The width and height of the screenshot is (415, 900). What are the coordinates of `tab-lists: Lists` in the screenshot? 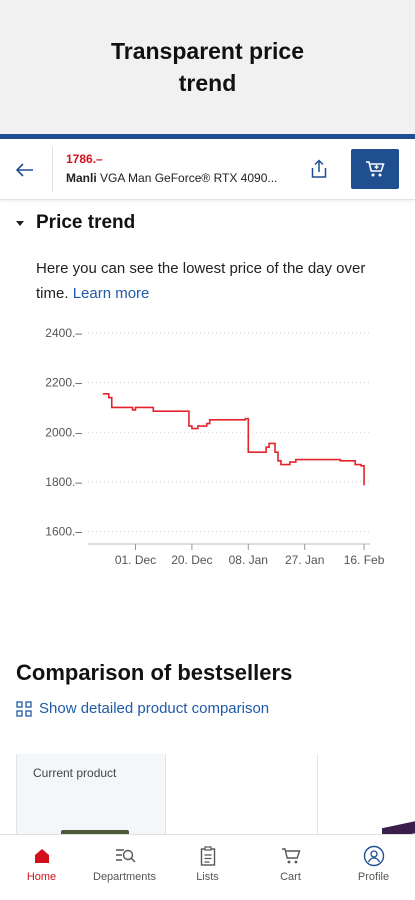 It's located at (207, 867).